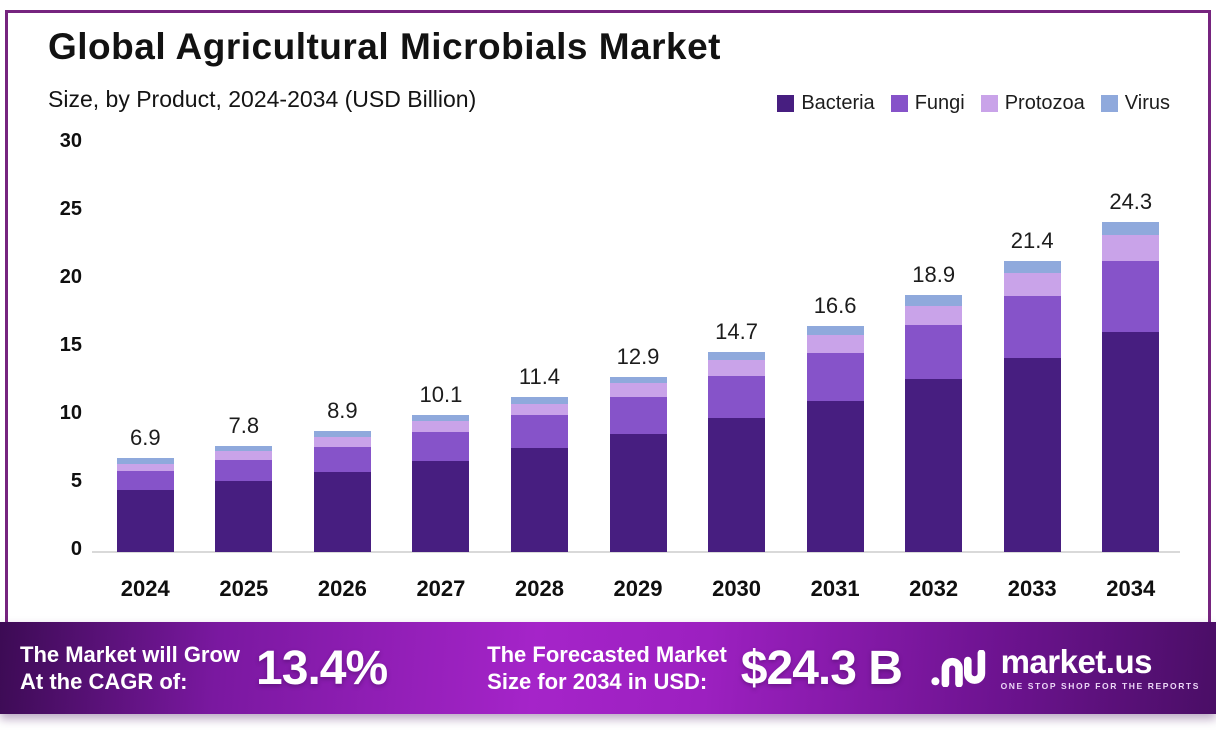 Image resolution: width=1216 pixels, height=731 pixels. I want to click on x-axis-line, so click(636, 552).